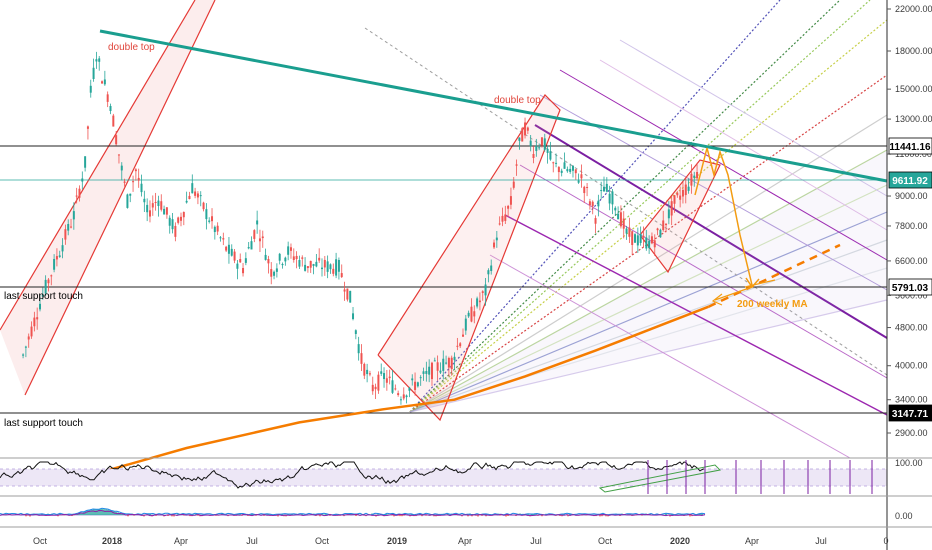 The width and height of the screenshot is (932, 550). Describe the element at coordinates (723, 216) in the screenshot. I see `projection-path` at that location.